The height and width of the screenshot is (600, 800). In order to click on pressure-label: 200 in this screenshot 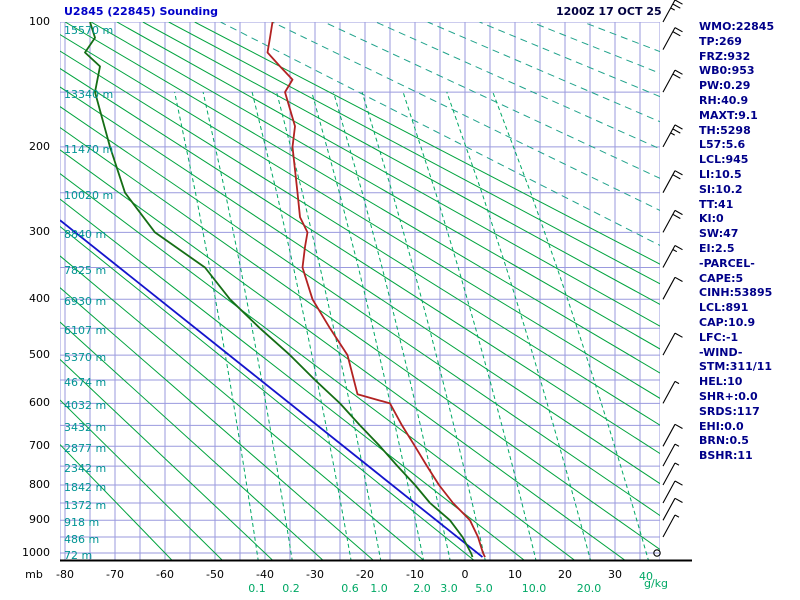, I will do `click(39, 146)`.